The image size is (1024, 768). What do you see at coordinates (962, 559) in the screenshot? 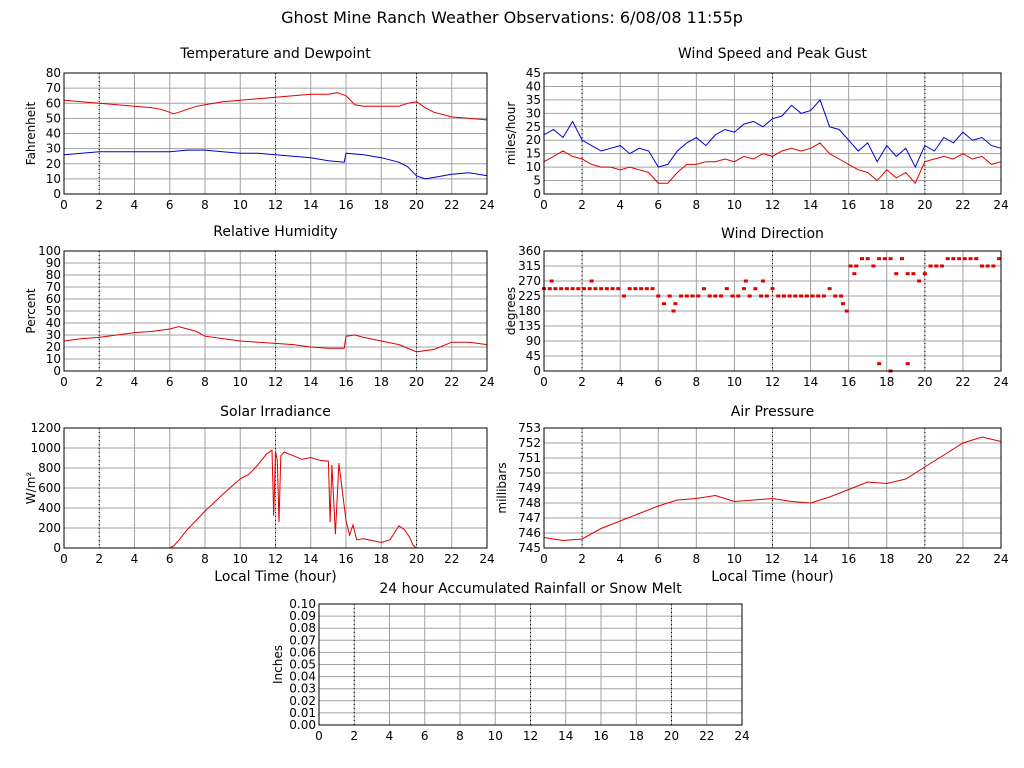
I see `pressure-xtick-label: 22` at bounding box center [962, 559].